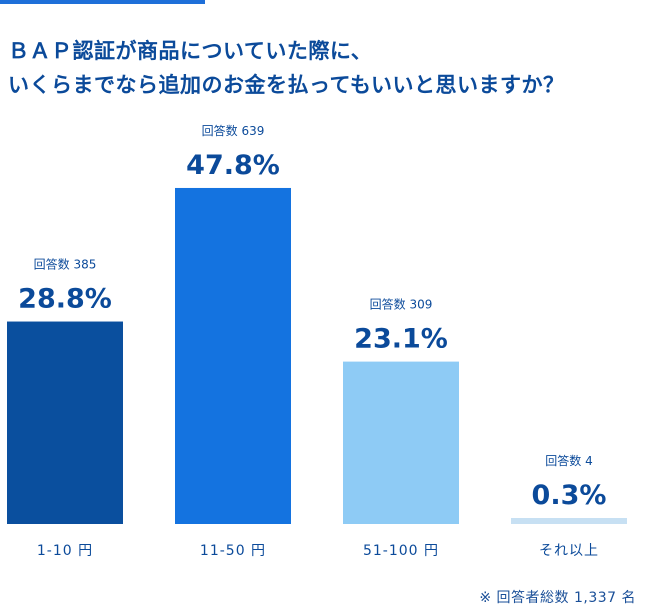  I want to click on count-label-1: 回答数 385, so click(65, 264).